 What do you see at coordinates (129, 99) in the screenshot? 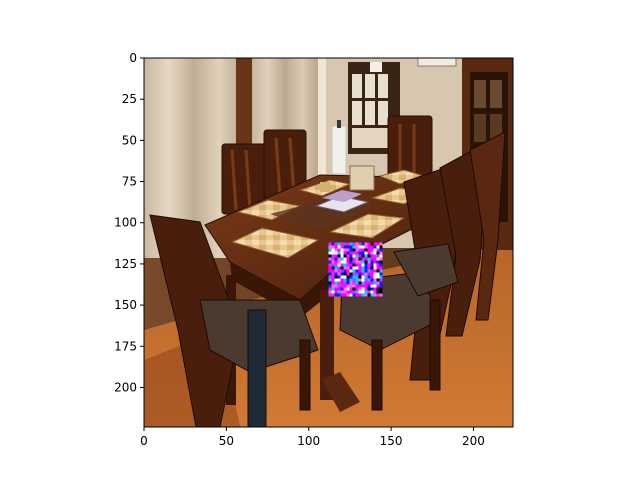
I see `y-tick-label: 25` at bounding box center [129, 99].